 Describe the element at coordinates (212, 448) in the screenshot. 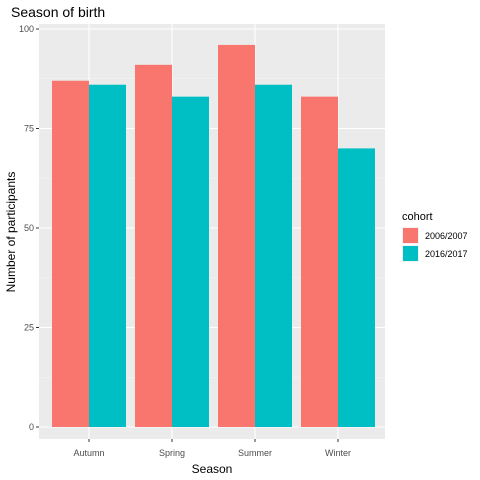

I see `x-axis: Autumn Spring Summer Winter` at that location.